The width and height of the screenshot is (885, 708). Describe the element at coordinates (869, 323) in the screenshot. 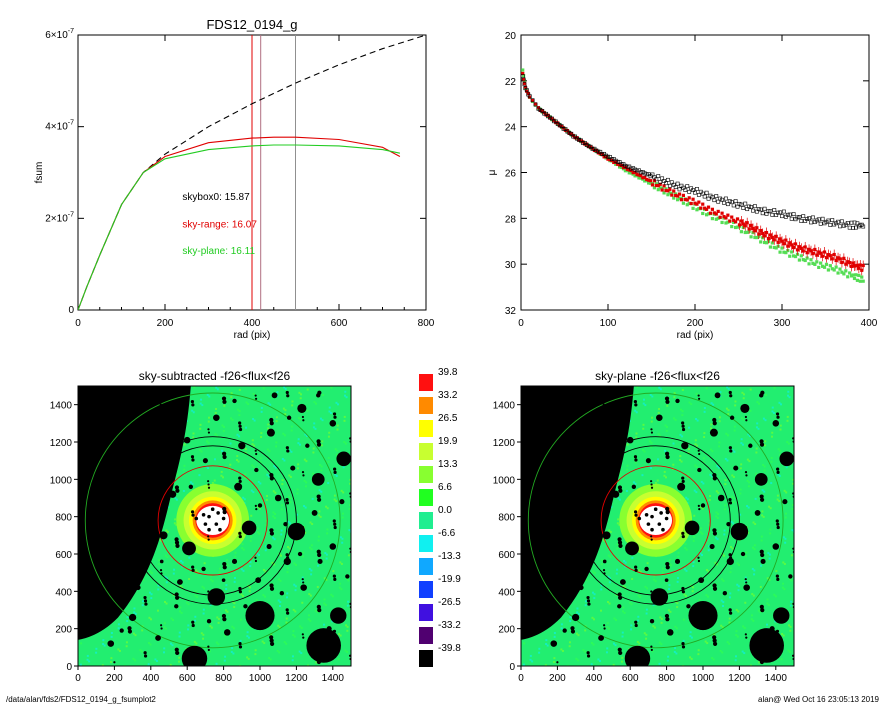

I see `x-tick-label: 400` at that location.